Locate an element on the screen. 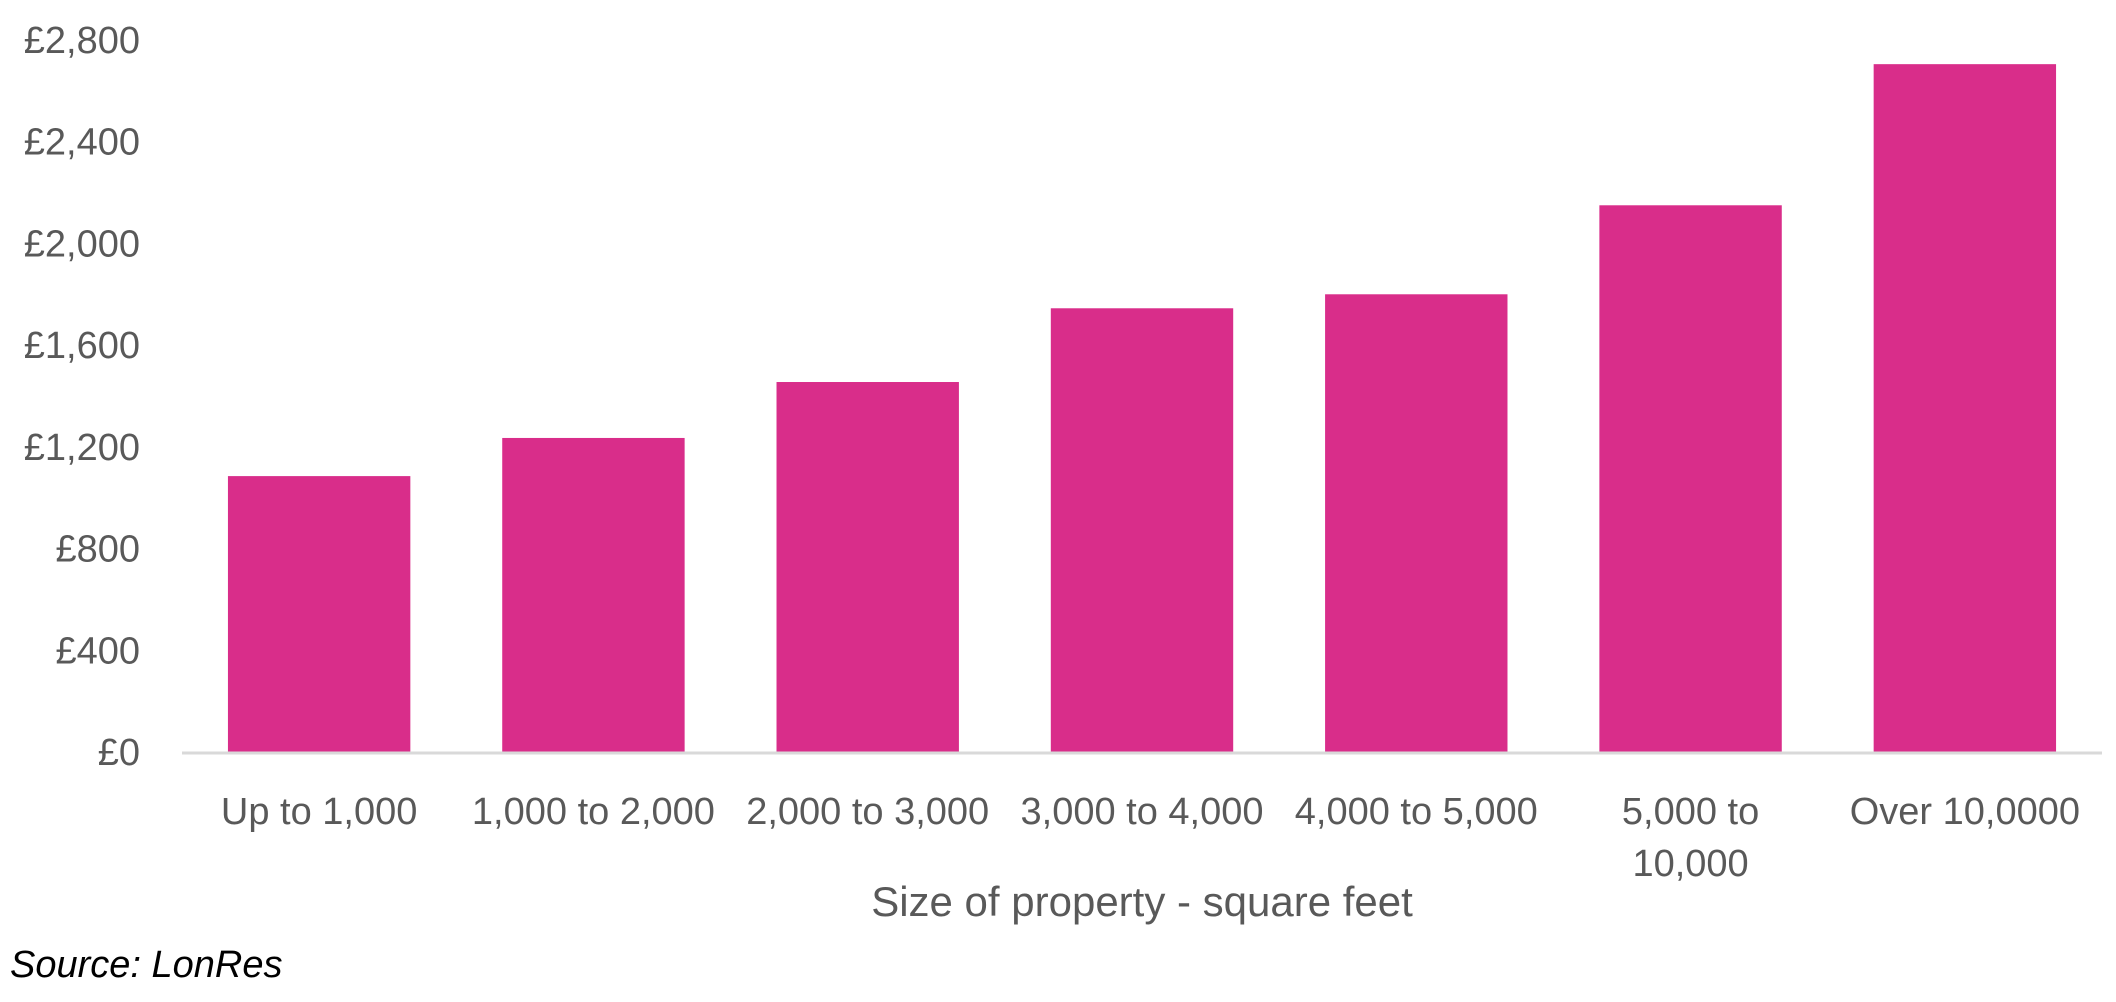  x-tick-label: 1,000 to 2,000 is located at coordinates (593, 812).